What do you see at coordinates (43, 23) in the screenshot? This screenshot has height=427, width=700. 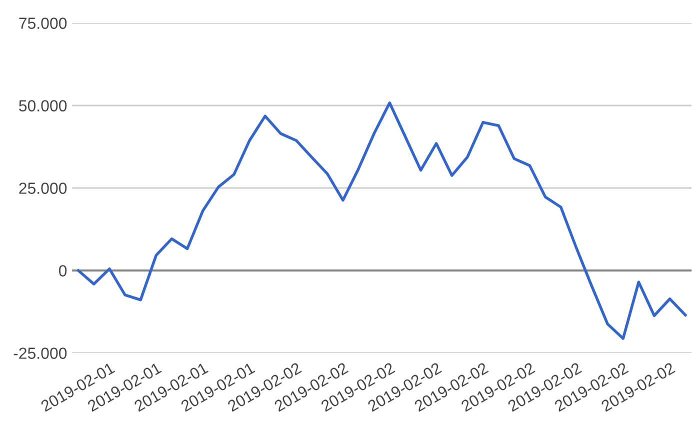 I see `y-tick-label: 75.000` at bounding box center [43, 23].